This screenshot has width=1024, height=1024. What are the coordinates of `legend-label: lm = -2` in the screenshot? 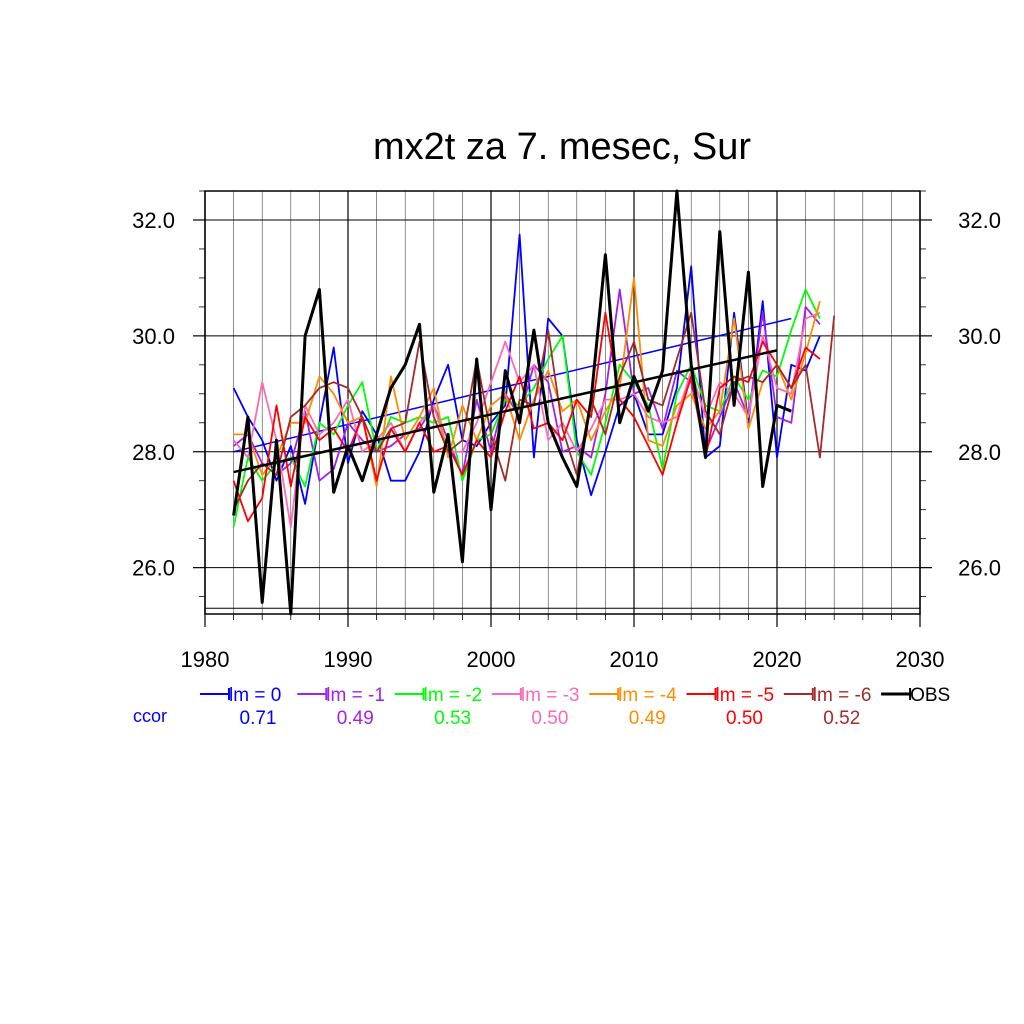 It's located at (453, 695).